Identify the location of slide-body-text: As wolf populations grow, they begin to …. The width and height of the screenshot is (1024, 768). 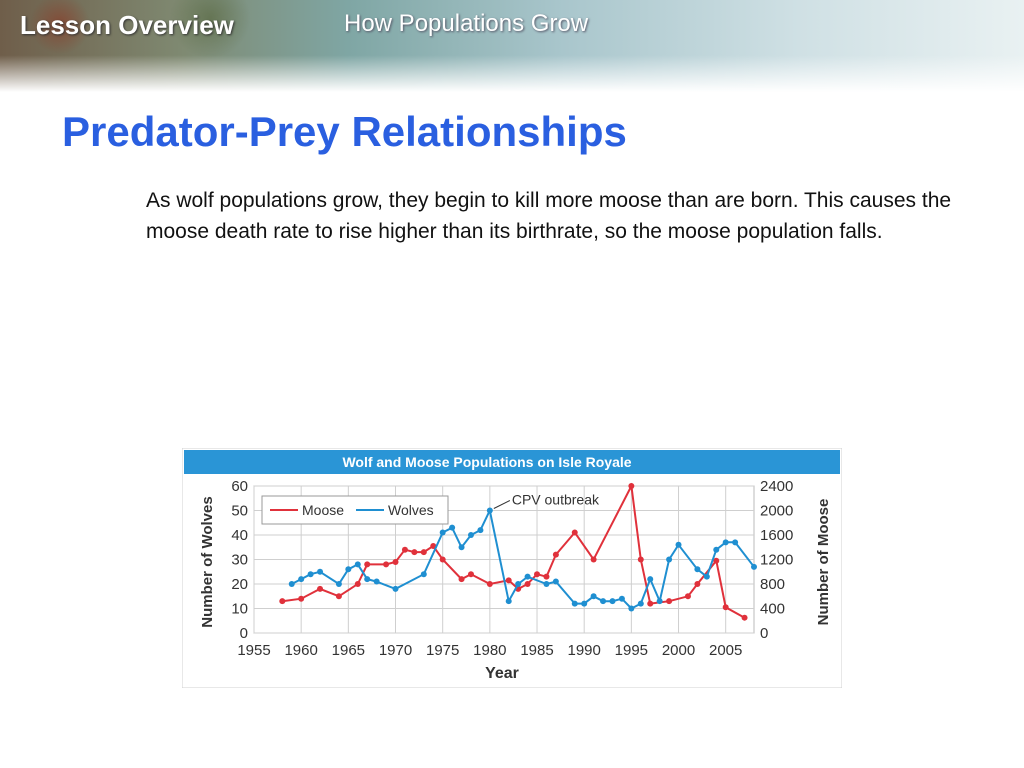
(549, 216).